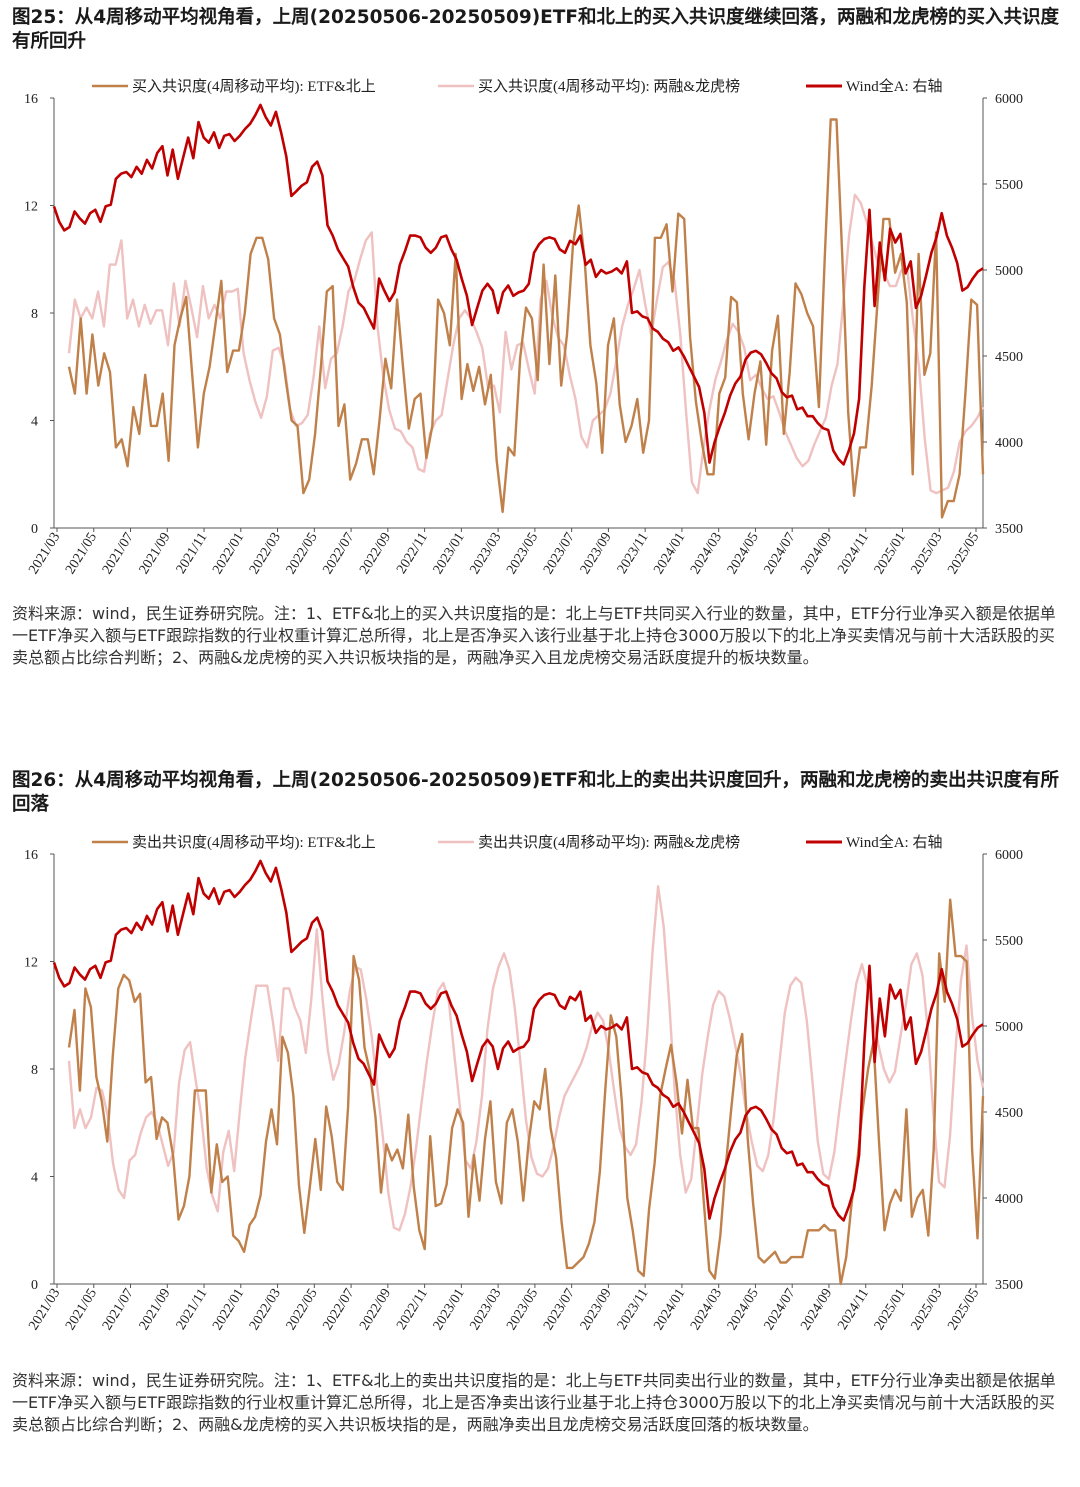  I want to click on legend-label-1: 买入共识度(4周移动平均): 两融&龙虎榜, so click(609, 86).